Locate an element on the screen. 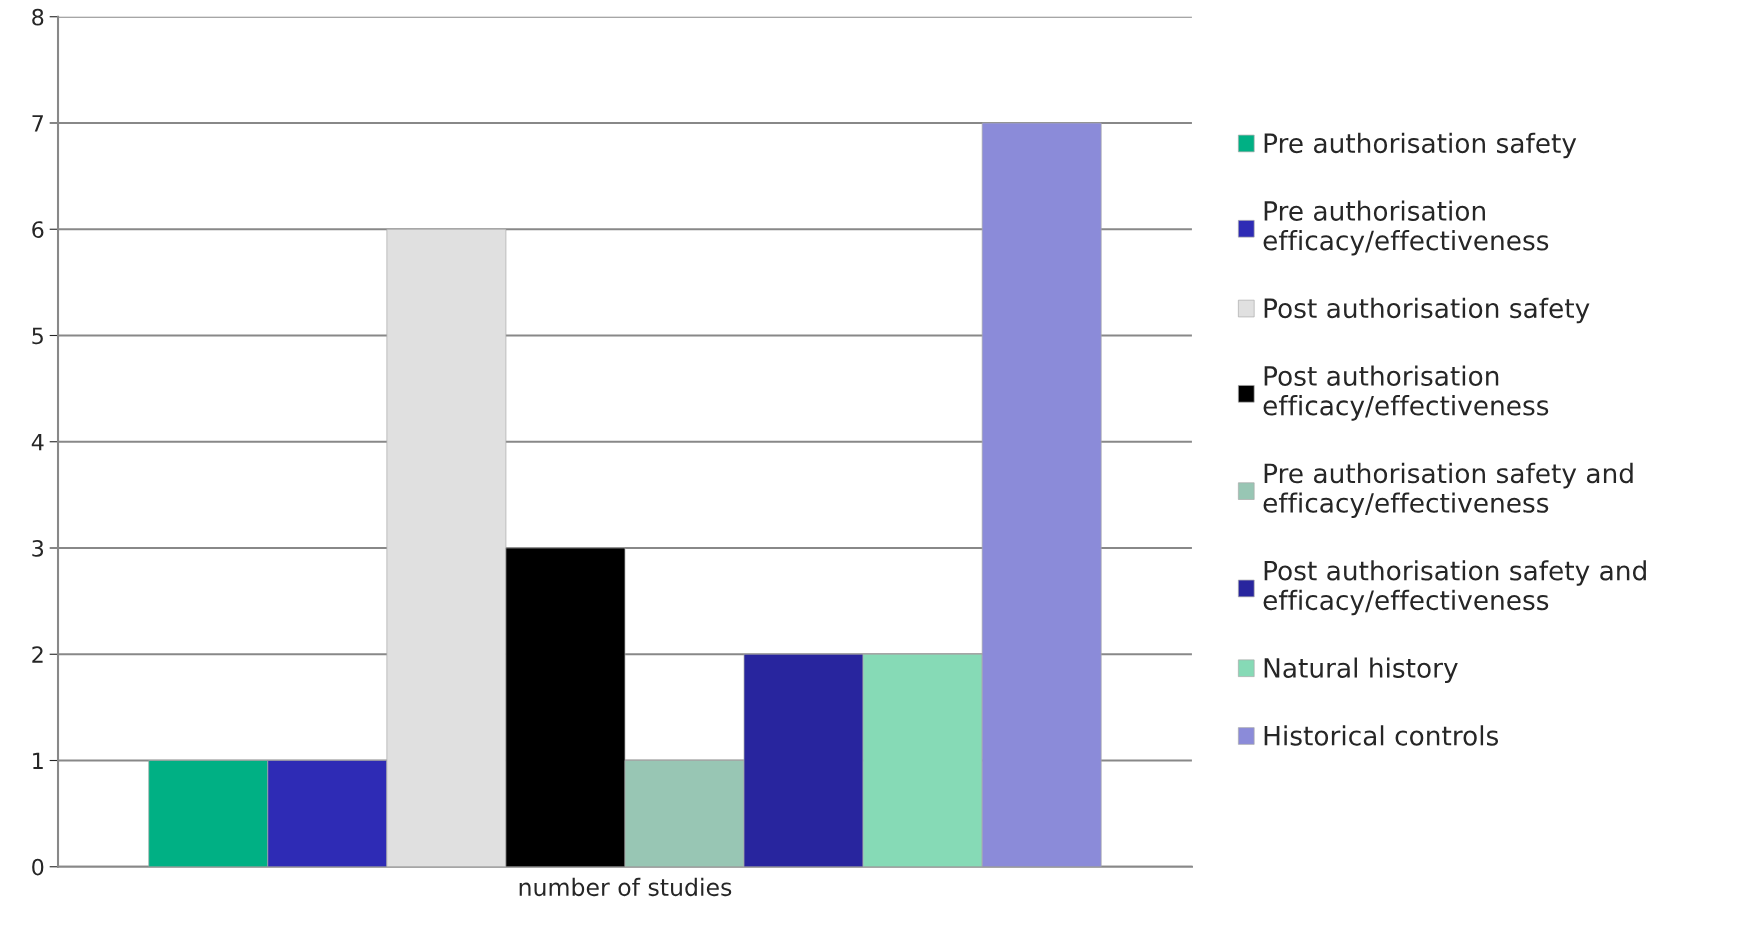 The height and width of the screenshot is (930, 1758). legend-label: Post authorisation safety is located at coordinates (1427, 310).